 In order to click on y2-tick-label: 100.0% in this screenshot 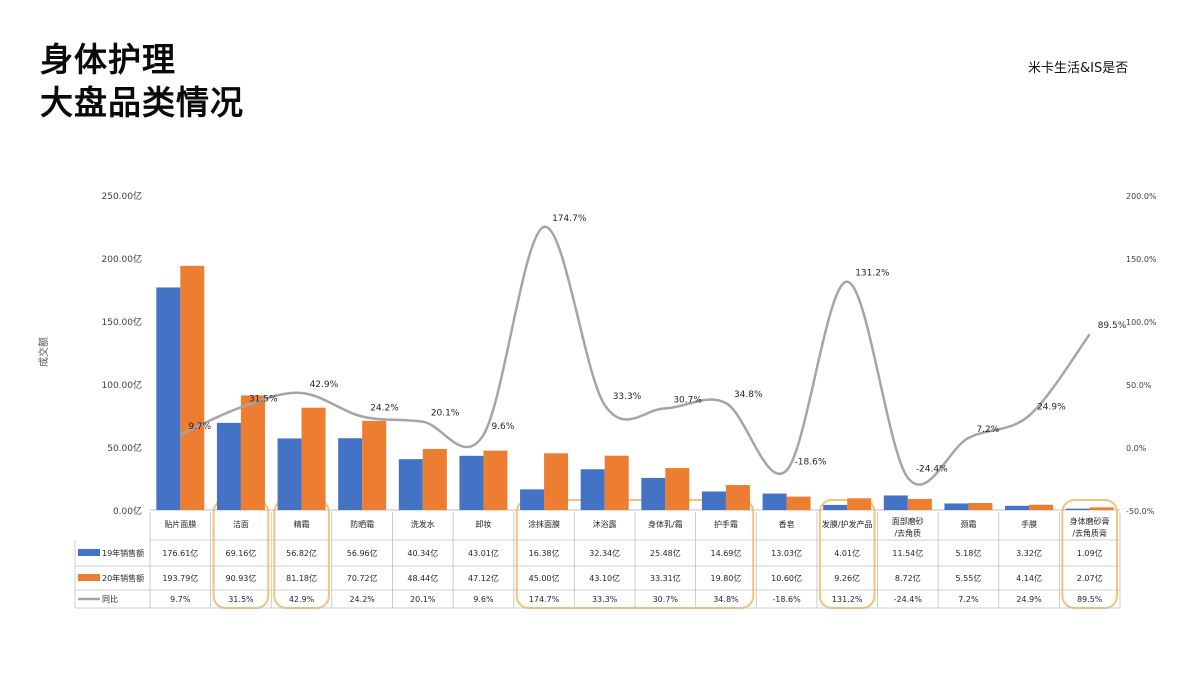, I will do `click(1141, 322)`.